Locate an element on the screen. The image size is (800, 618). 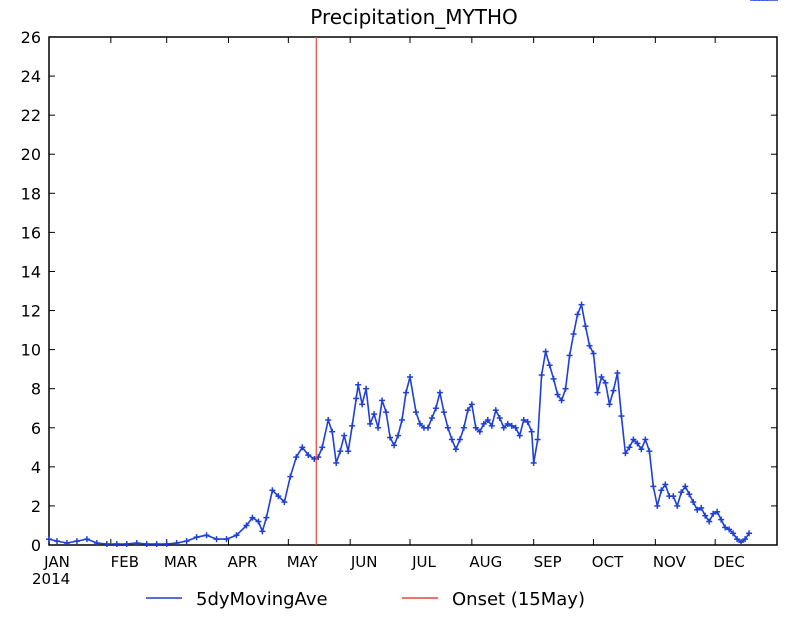
y-tick-label: 16 is located at coordinates (31, 232).